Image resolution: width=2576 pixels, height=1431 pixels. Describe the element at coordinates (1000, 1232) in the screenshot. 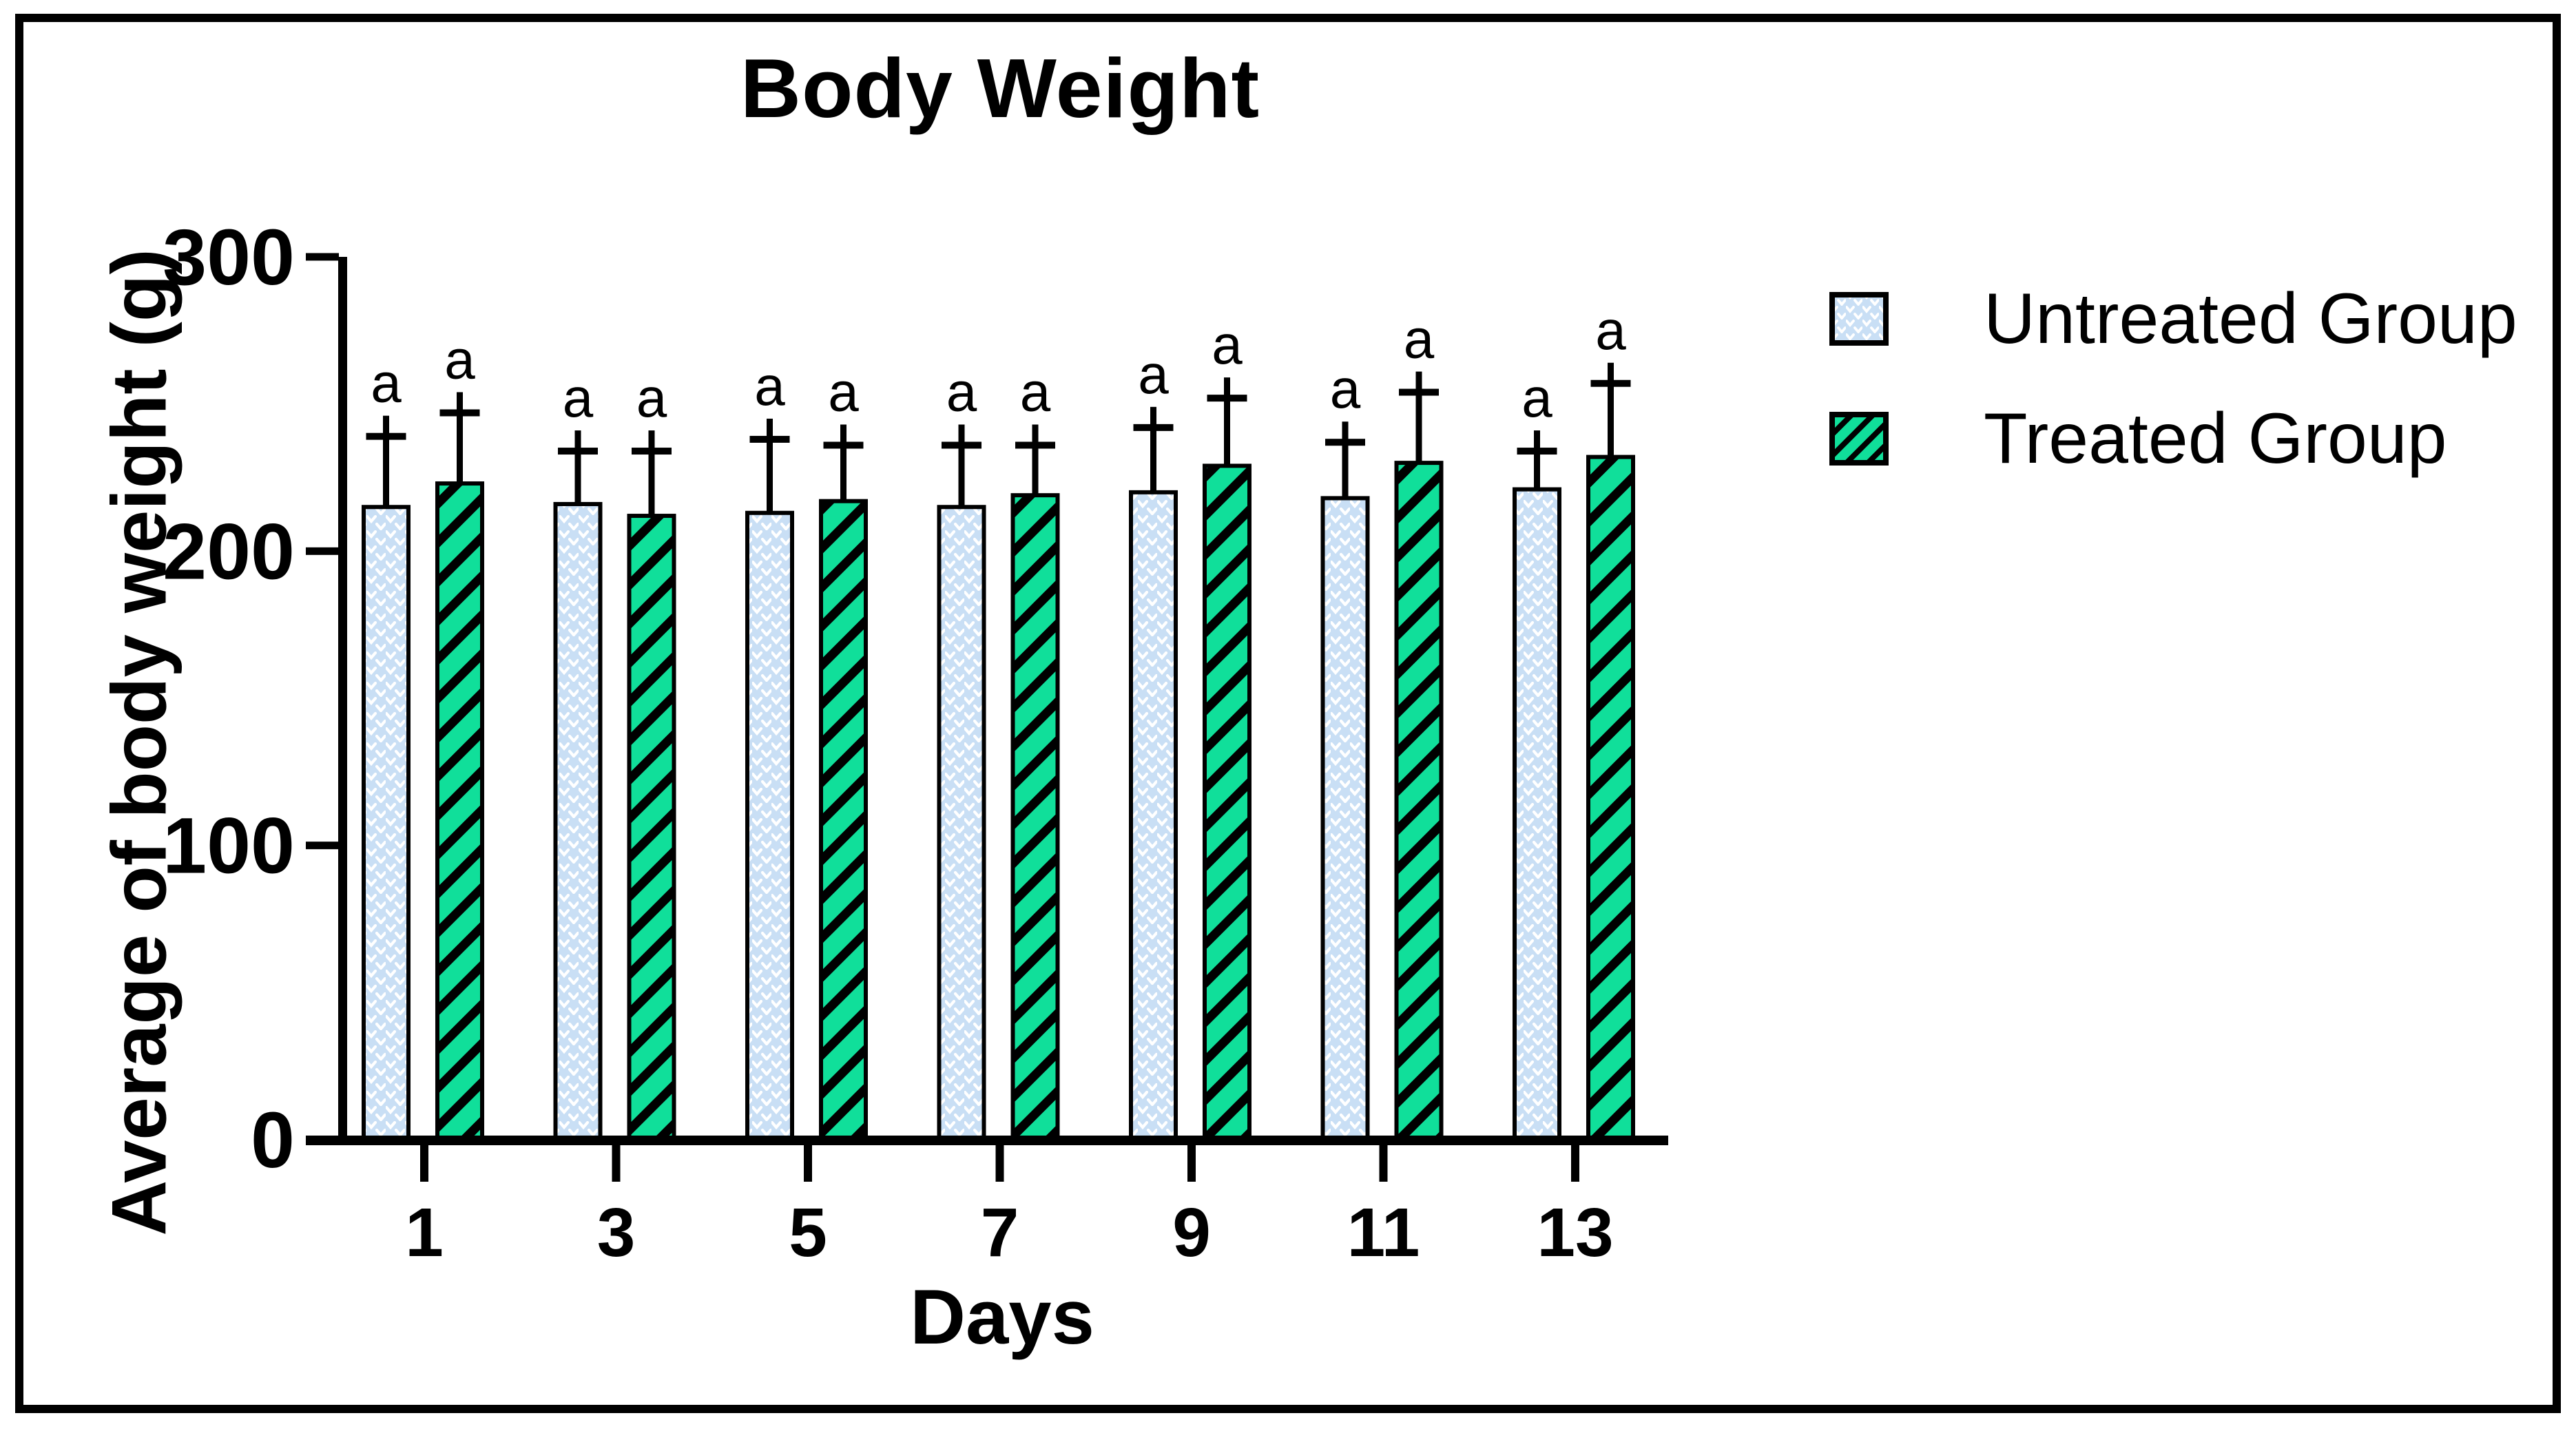

I see `x-tick-label-day-7: 7` at that location.